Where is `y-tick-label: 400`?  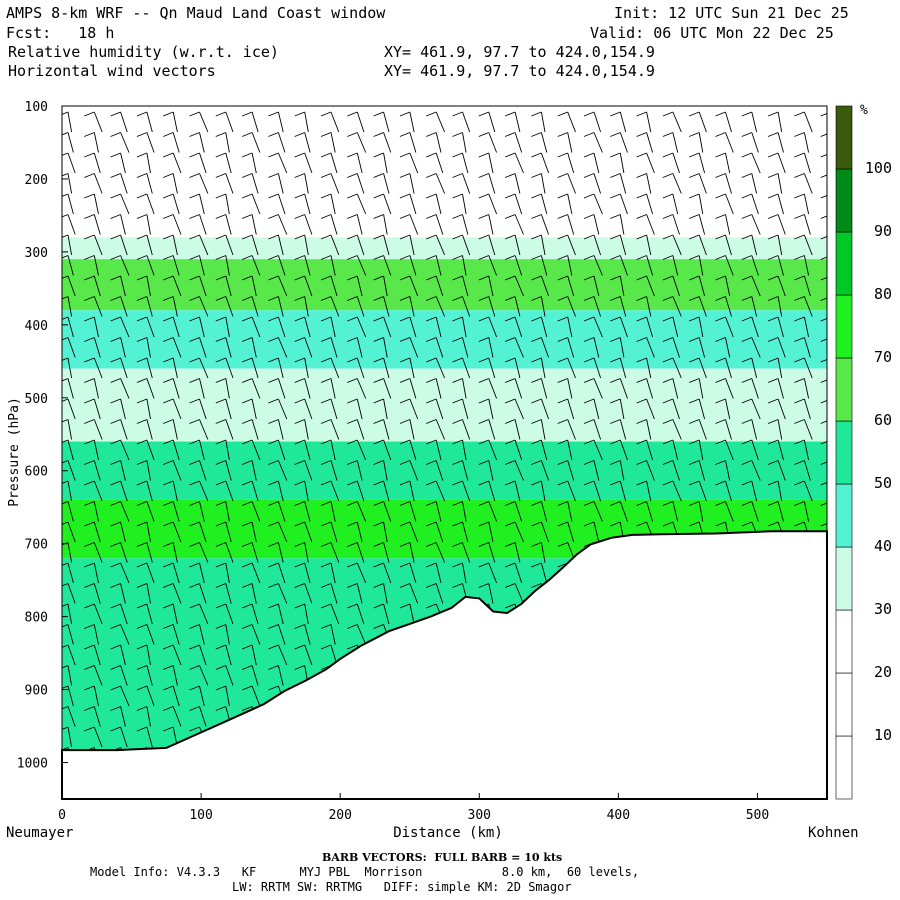 y-tick-label: 400 is located at coordinates (36, 326).